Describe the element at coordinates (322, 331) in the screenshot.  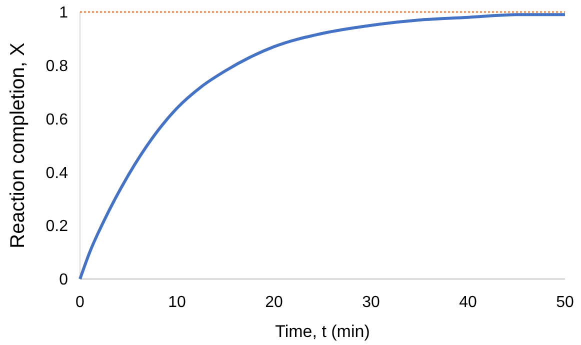
I see `x-axis-title: Time, t (min)` at that location.